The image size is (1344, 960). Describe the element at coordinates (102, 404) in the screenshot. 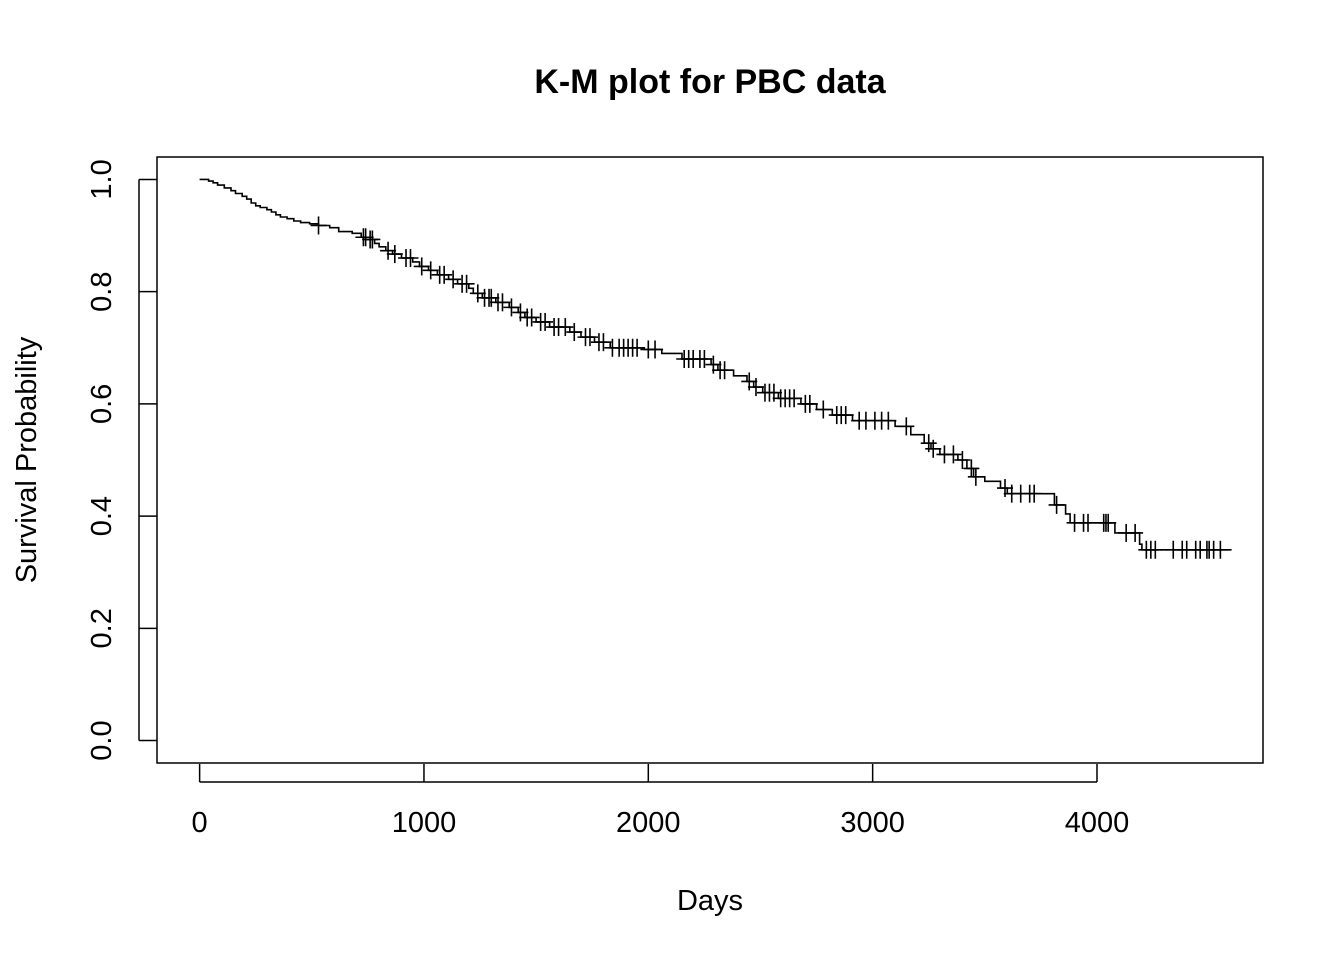

I see `y-tick-label: 0.6` at that location.